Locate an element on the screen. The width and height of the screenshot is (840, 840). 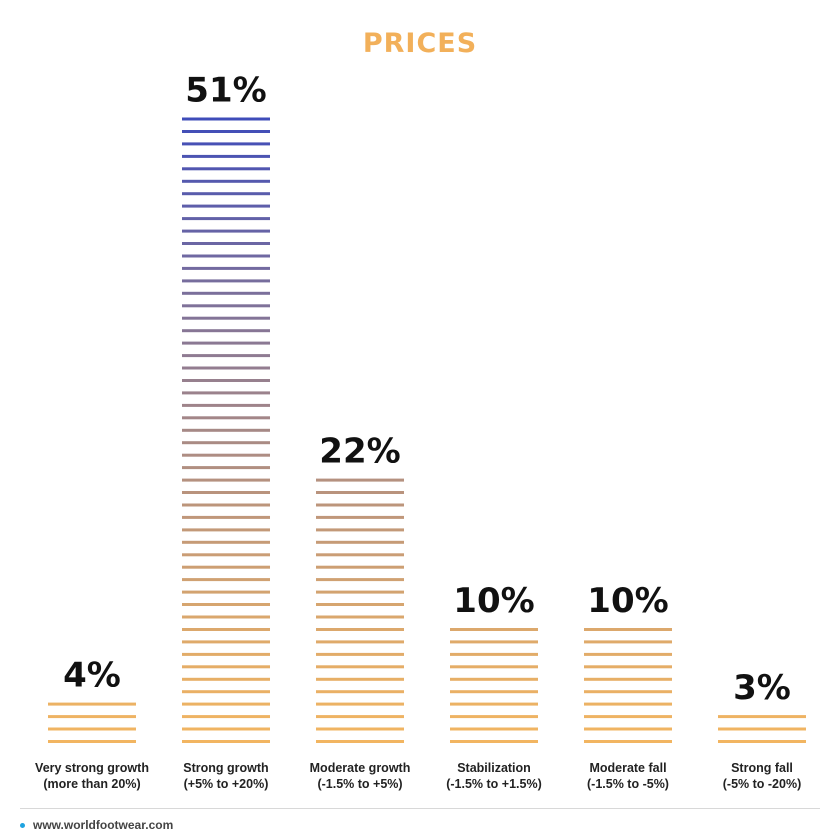
footer-divider is located at coordinates (420, 808).